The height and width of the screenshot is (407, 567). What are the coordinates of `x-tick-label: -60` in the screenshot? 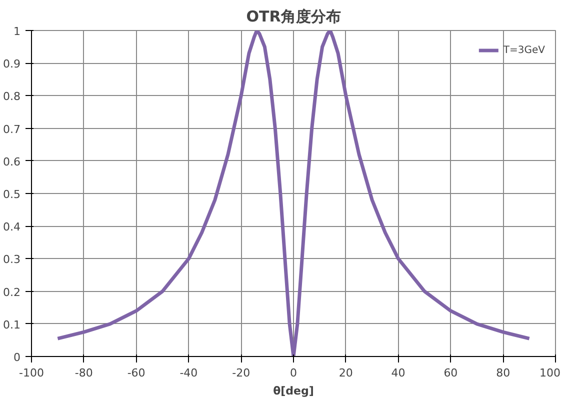 It's located at (136, 373).